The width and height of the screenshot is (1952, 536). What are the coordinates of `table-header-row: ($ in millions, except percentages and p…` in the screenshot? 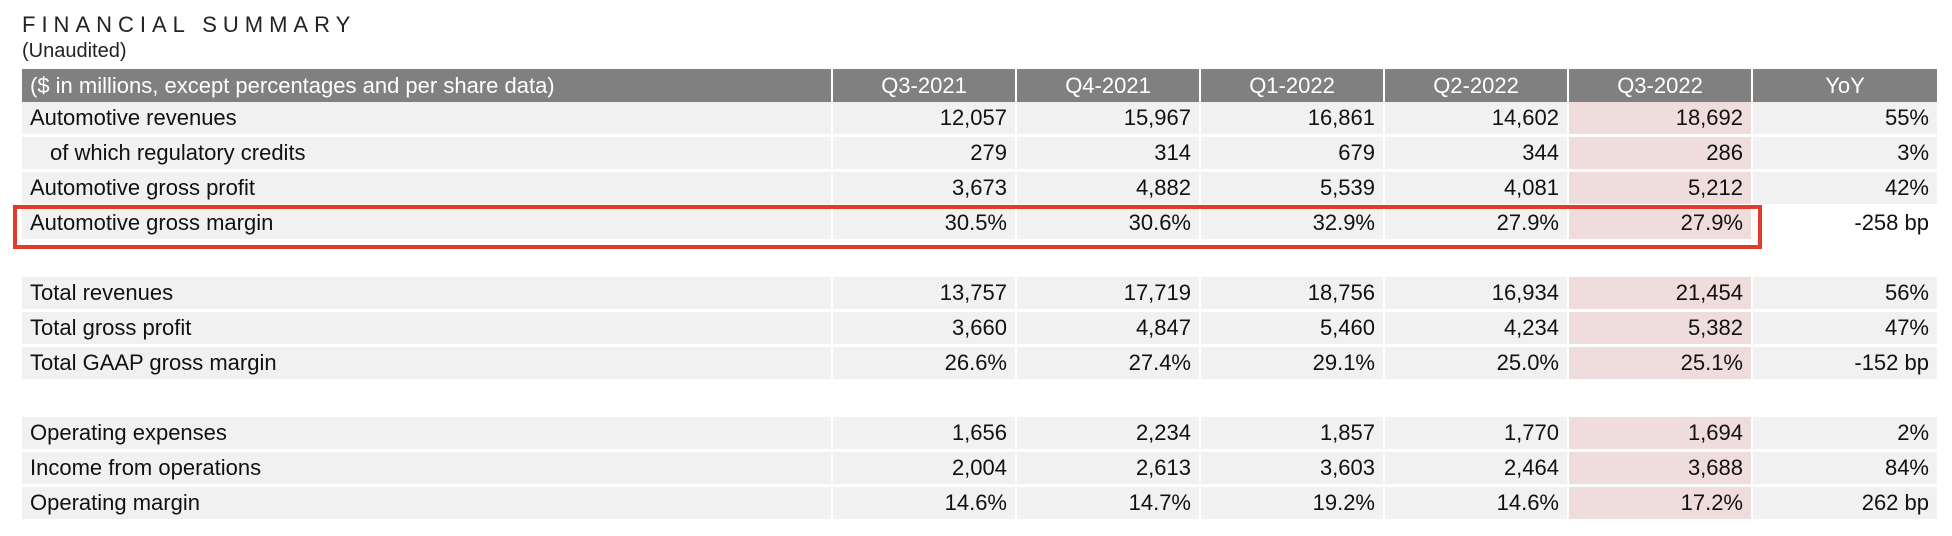 It's located at (979, 85).